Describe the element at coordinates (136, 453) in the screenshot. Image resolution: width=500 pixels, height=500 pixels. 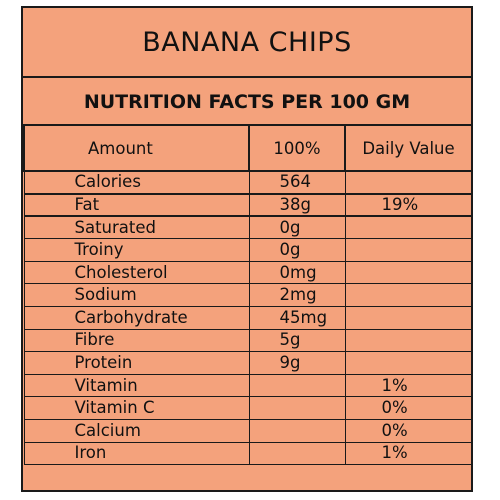
I see `nutrient-name: Iron` at that location.